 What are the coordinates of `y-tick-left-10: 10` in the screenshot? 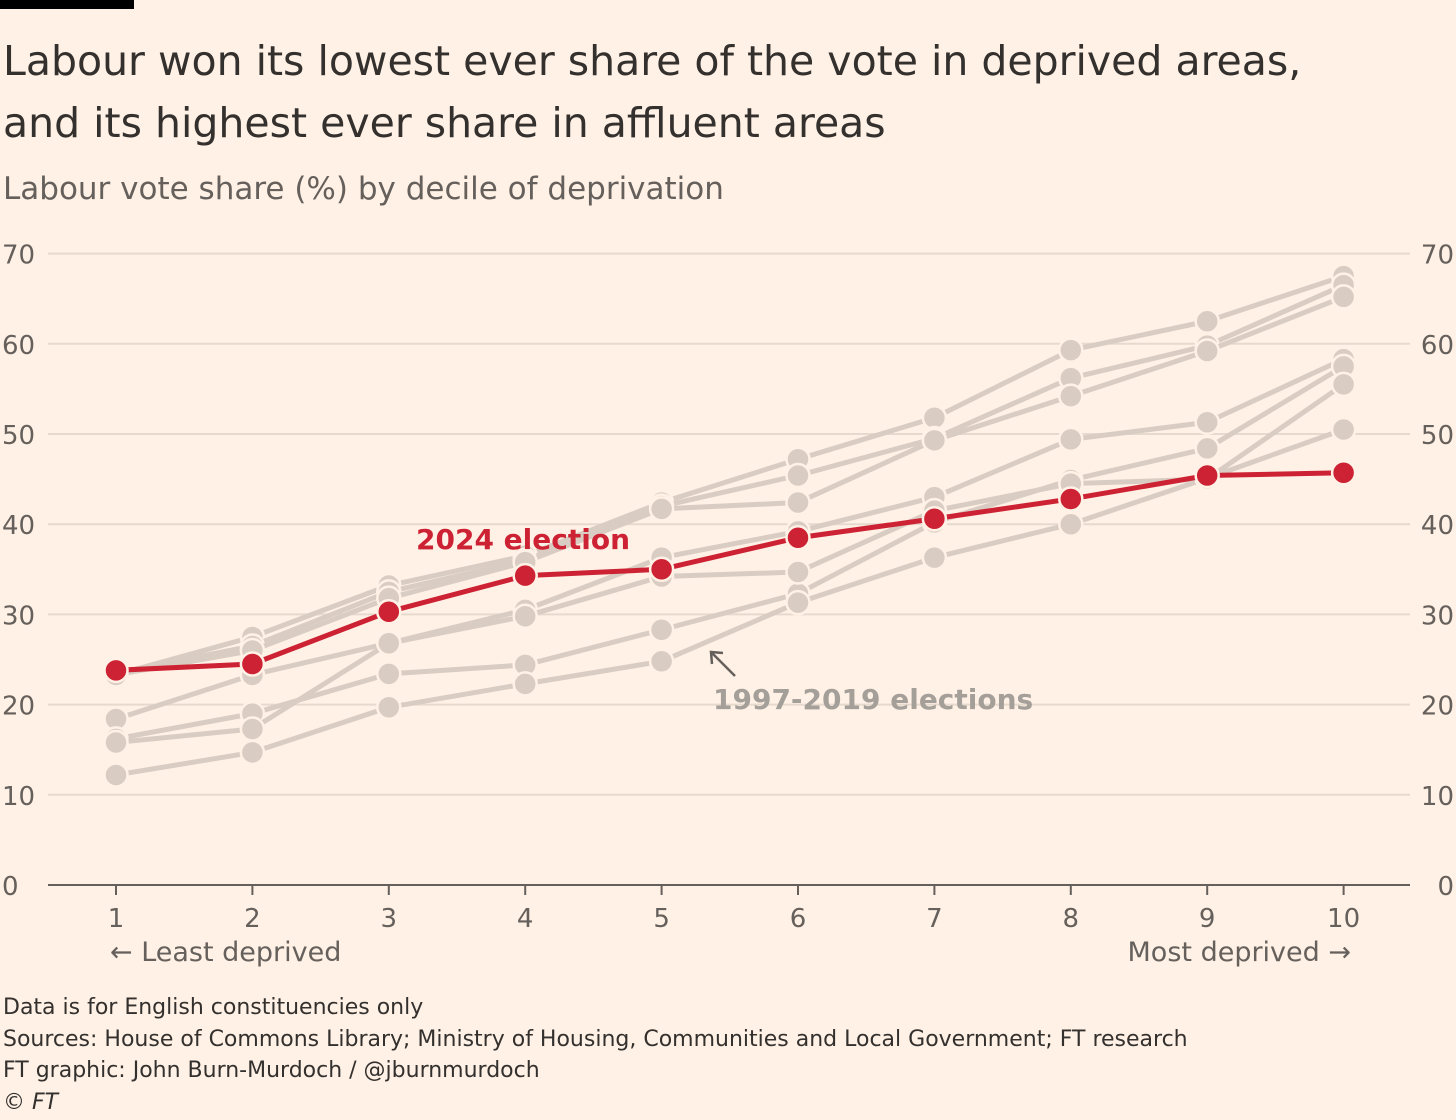 It's located at (18, 797).